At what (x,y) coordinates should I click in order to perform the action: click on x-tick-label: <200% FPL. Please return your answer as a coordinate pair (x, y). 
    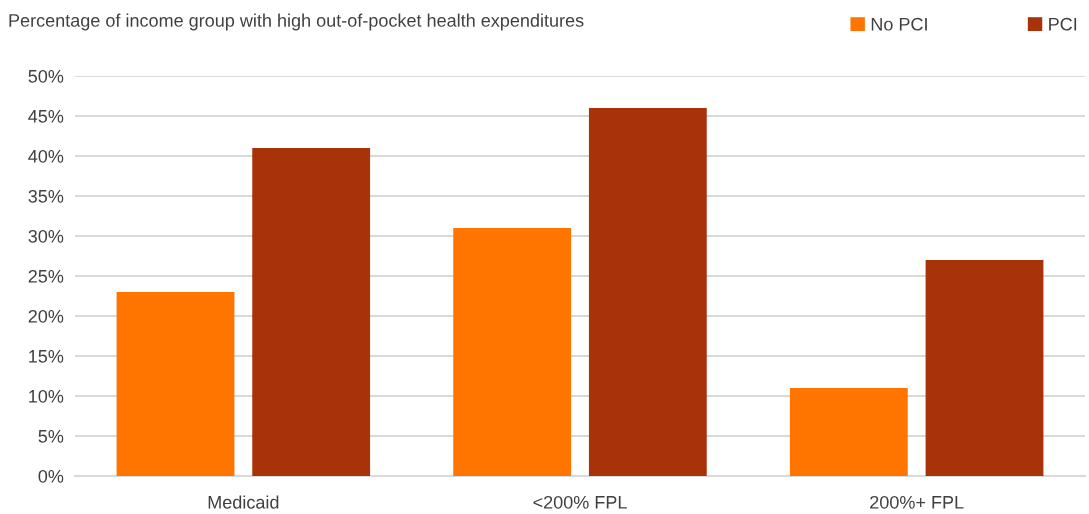
    Looking at the image, I should click on (580, 502).